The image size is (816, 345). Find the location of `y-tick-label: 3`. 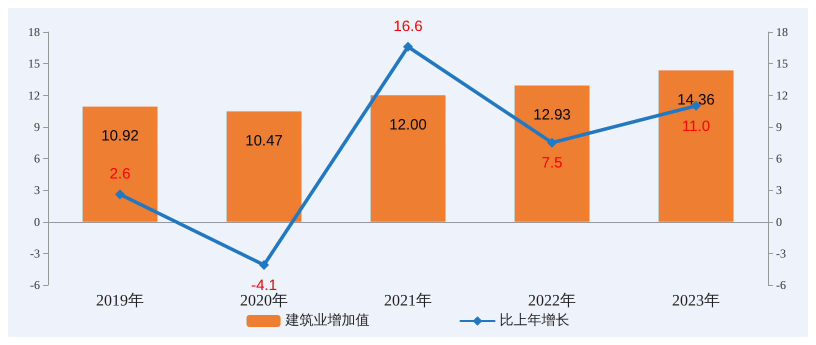

y-tick-label: 3 is located at coordinates (37, 190).